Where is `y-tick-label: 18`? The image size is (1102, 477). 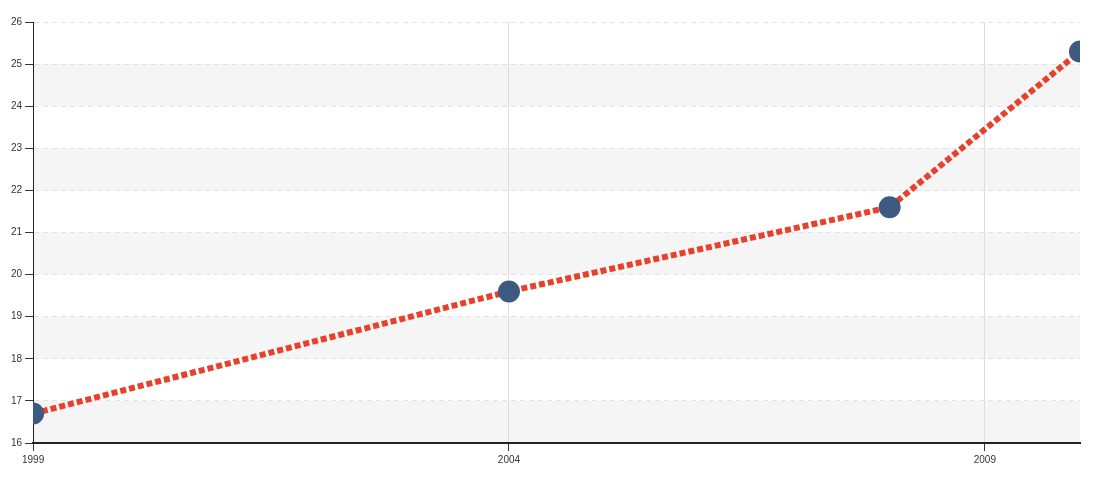
y-tick-label: 18 is located at coordinates (17, 358).